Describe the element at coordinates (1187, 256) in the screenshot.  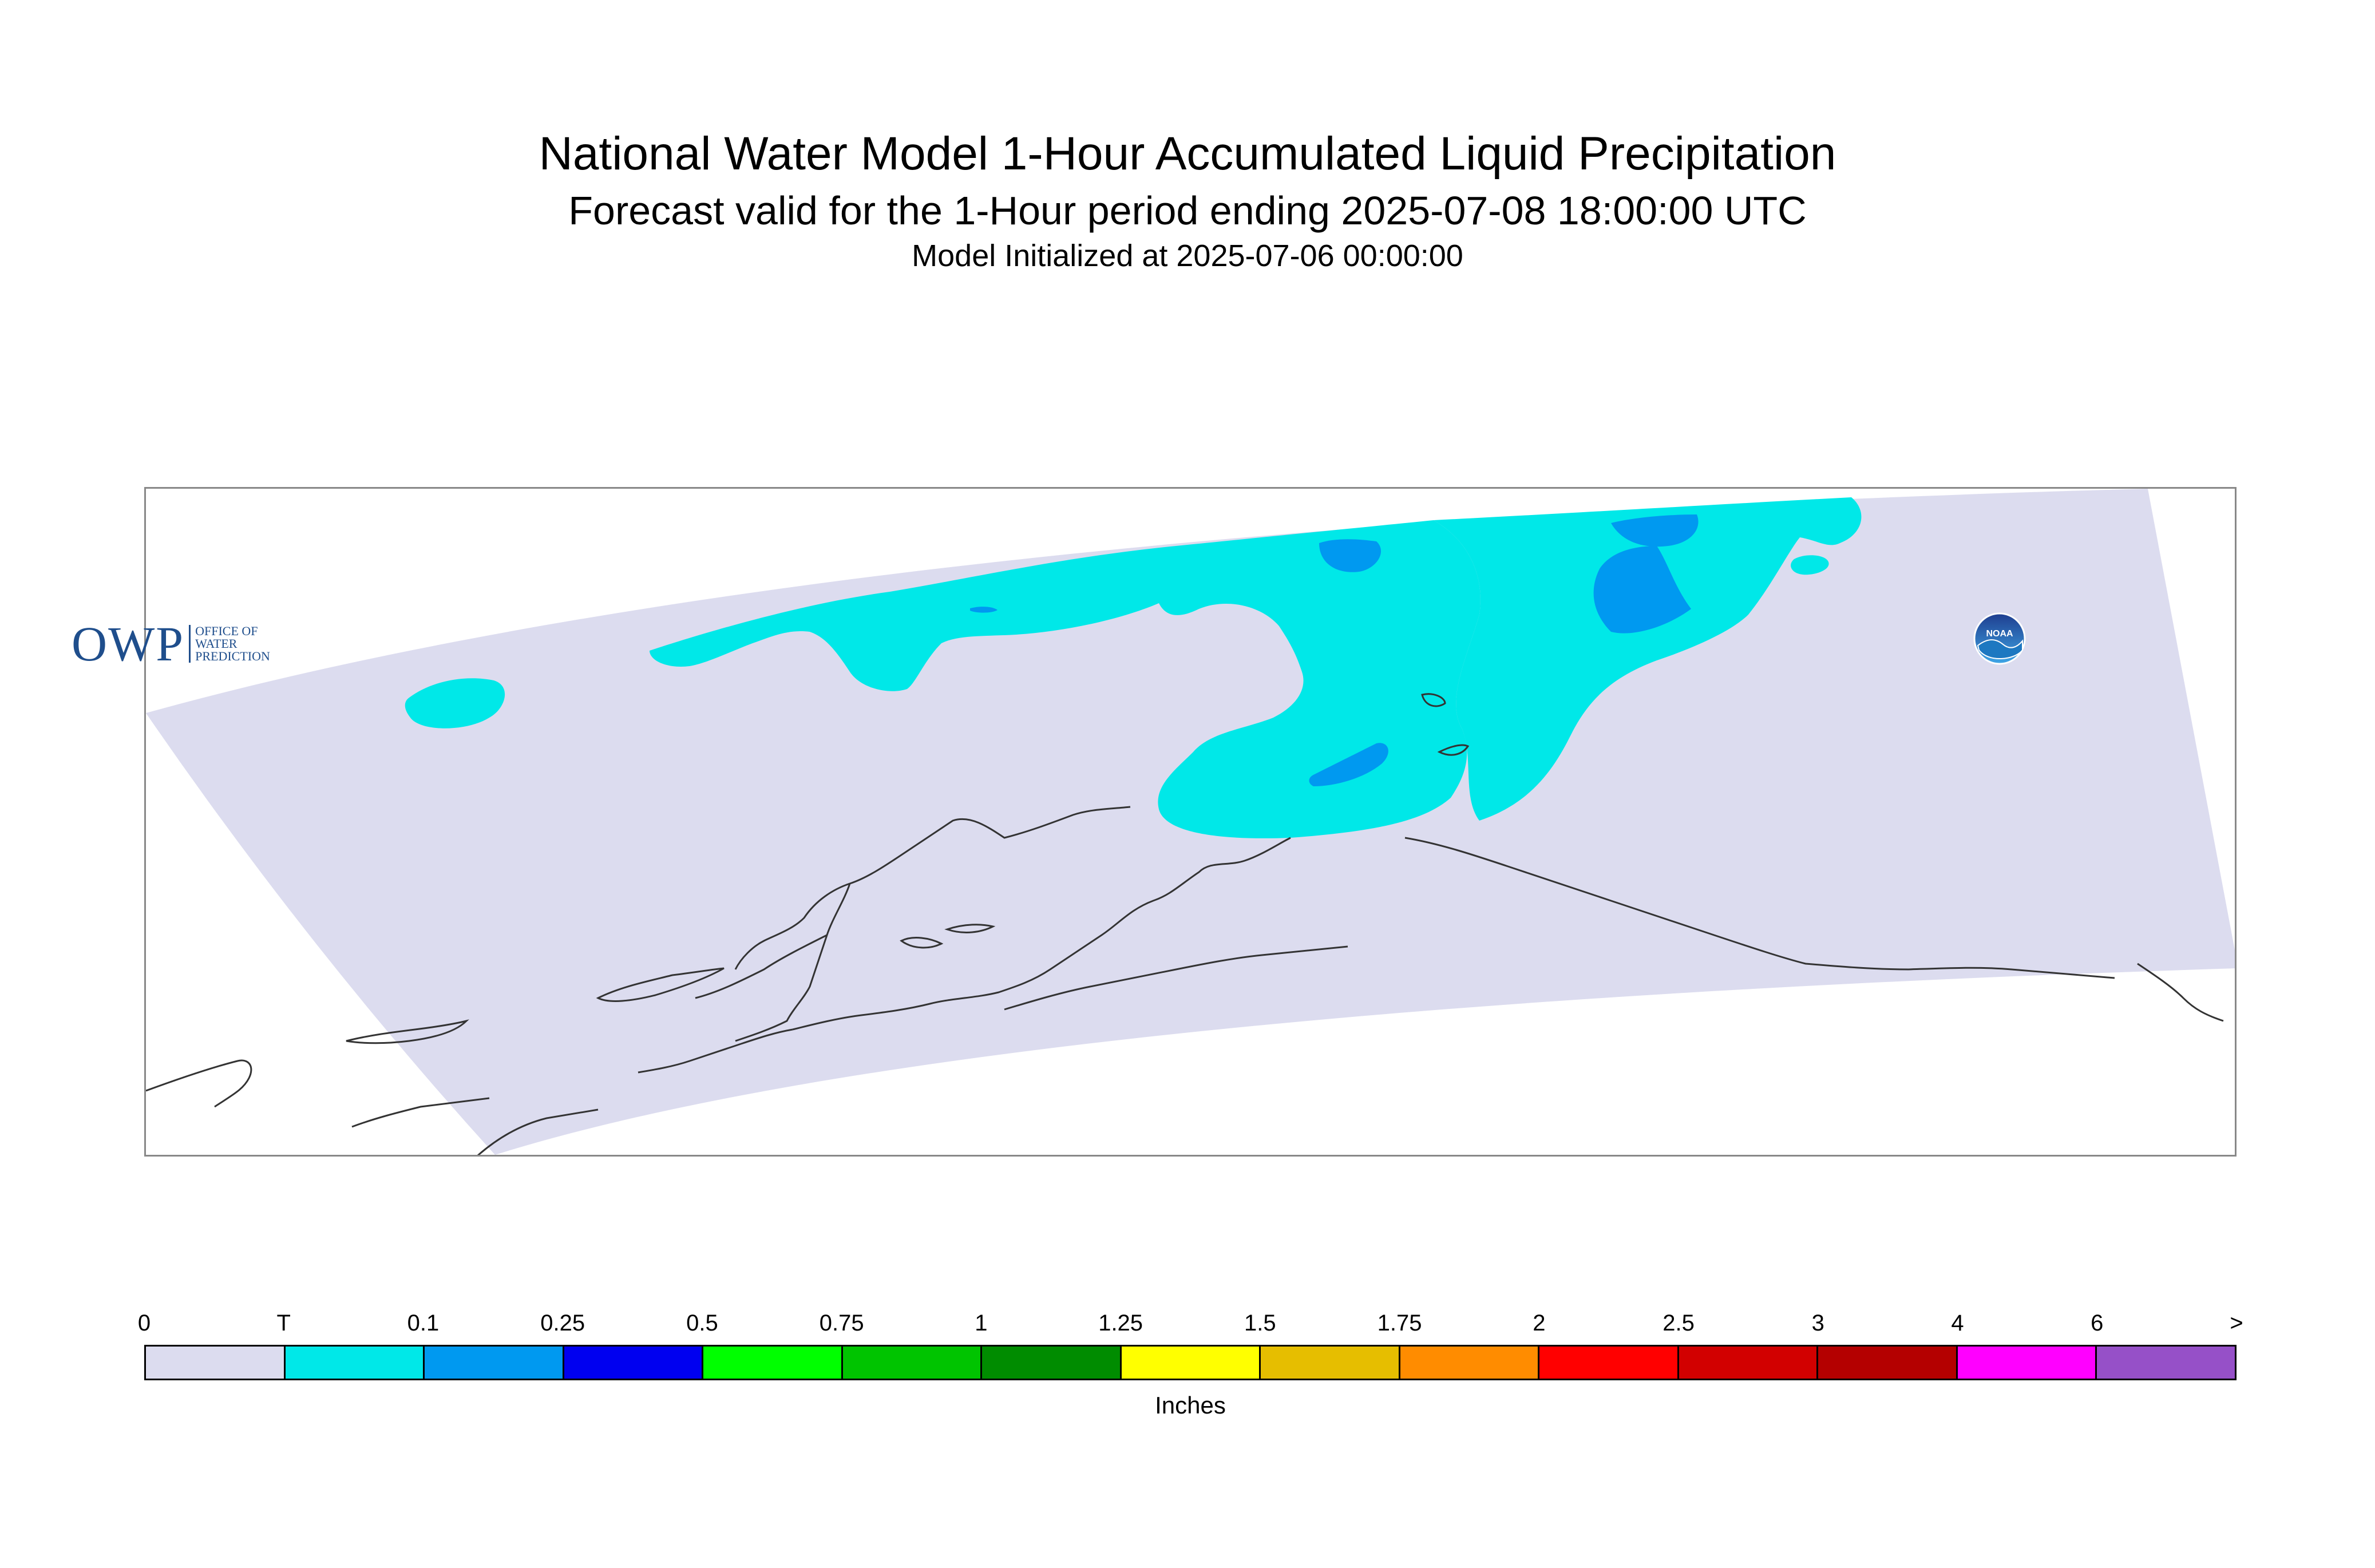
I see `model-init-line: Model Initialized at 2025-07-06 00:00:00` at that location.